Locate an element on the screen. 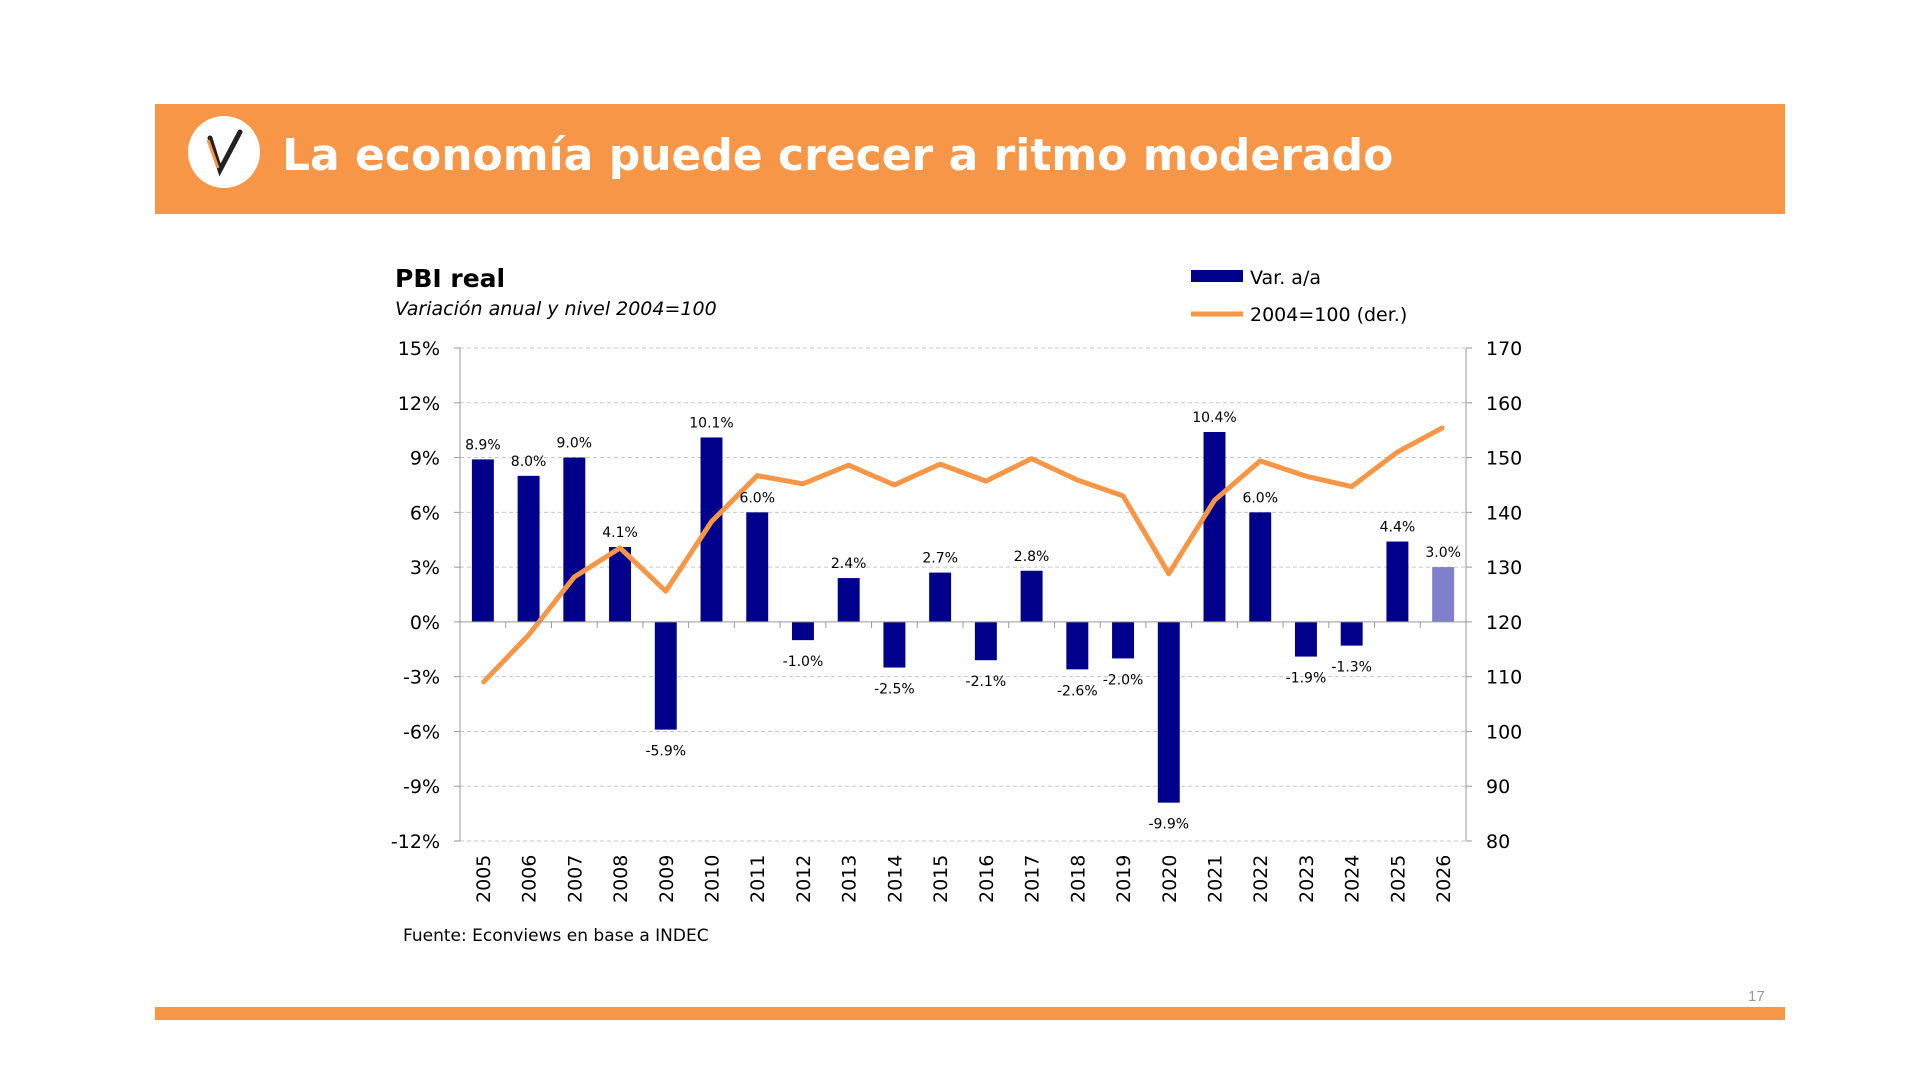  line-point-2026 is located at coordinates (1443, 427).